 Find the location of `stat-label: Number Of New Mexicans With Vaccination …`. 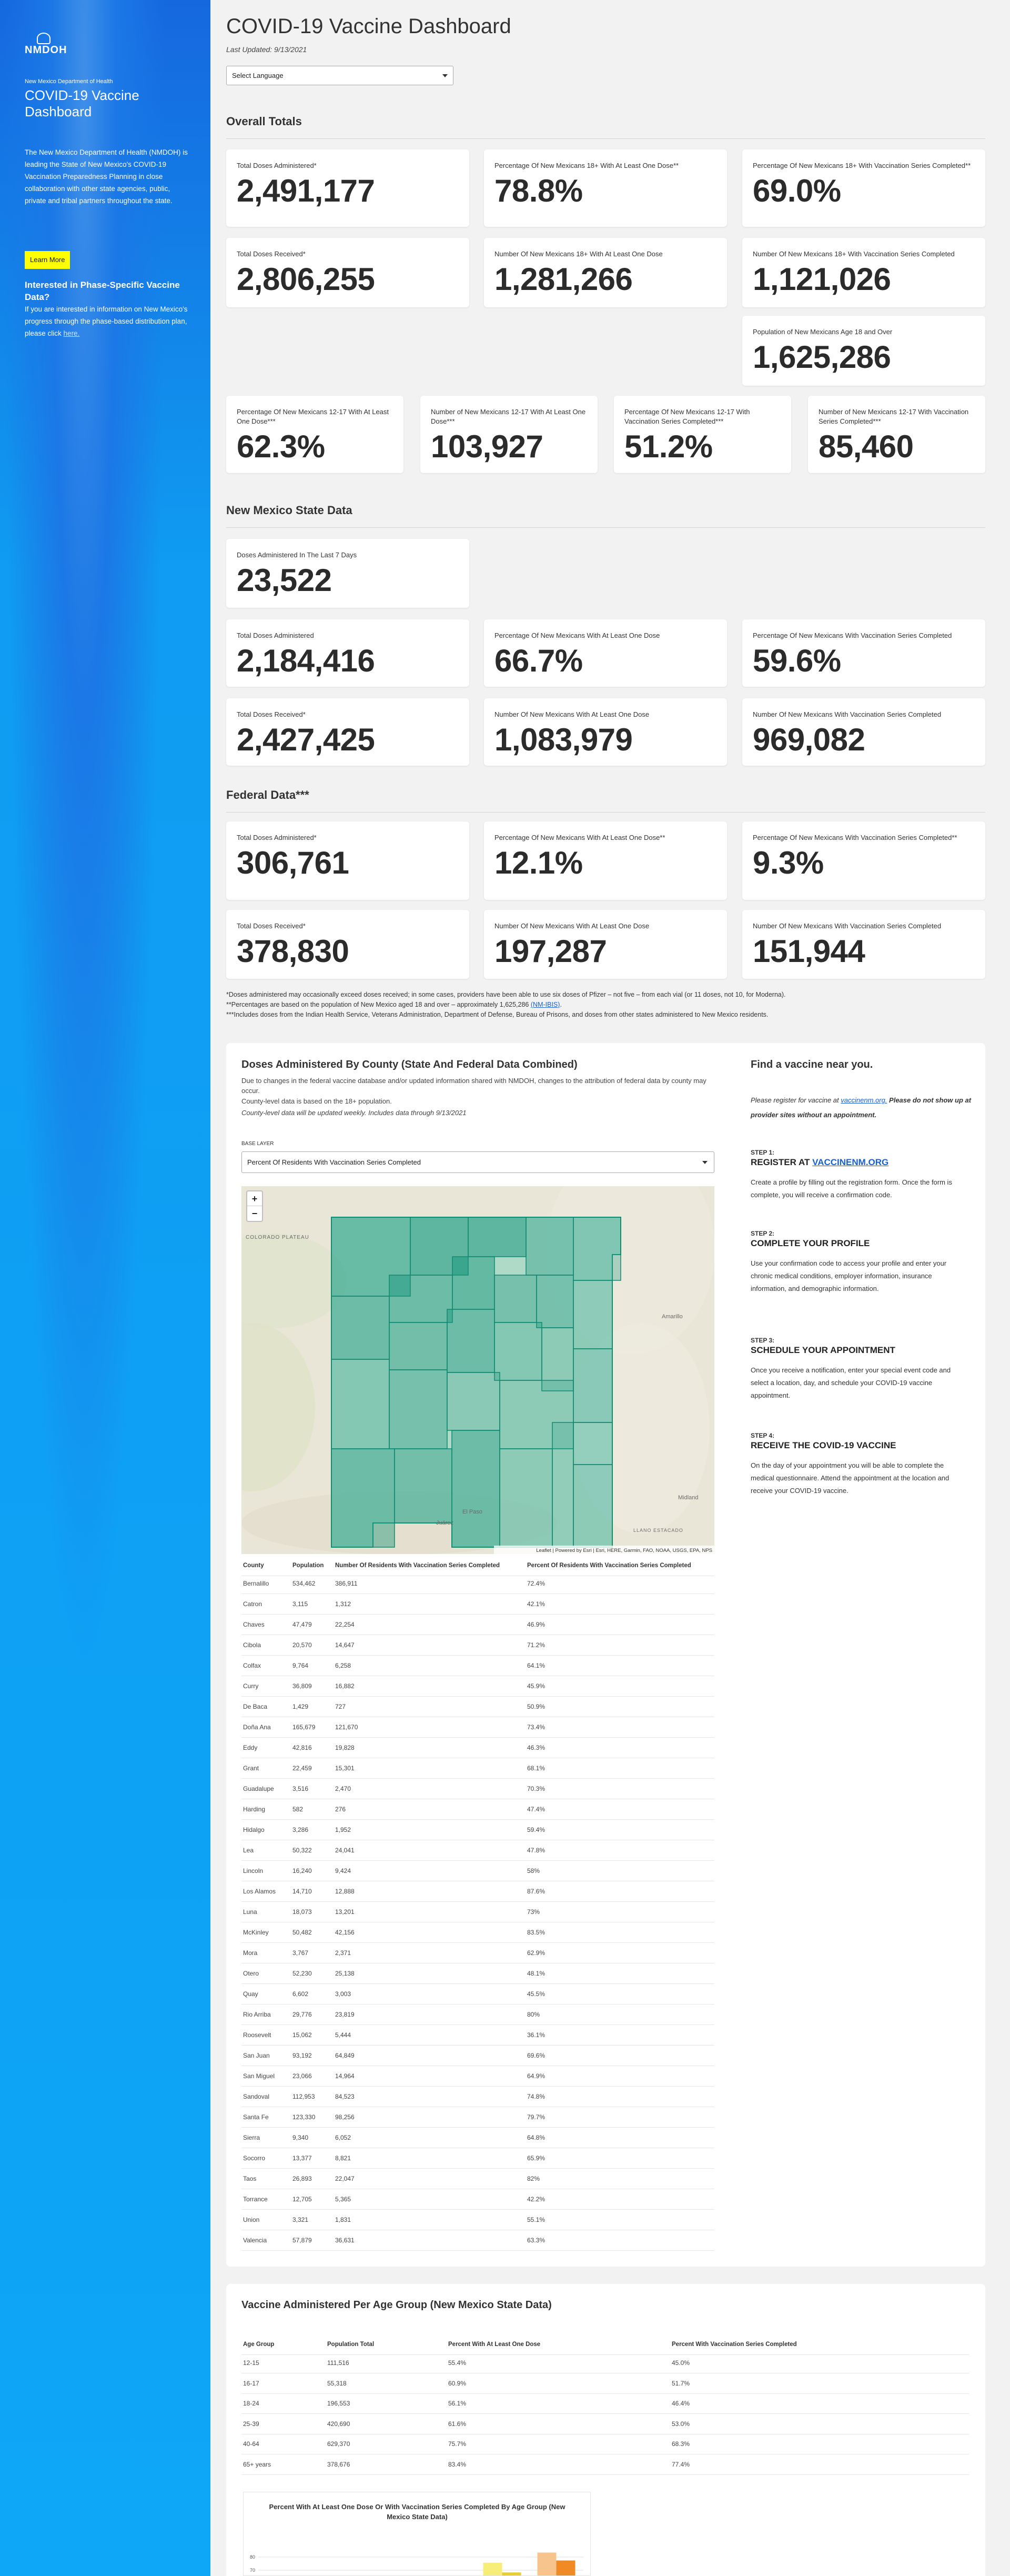

stat-label: Number Of New Mexicans With Vaccination … is located at coordinates (847, 714).